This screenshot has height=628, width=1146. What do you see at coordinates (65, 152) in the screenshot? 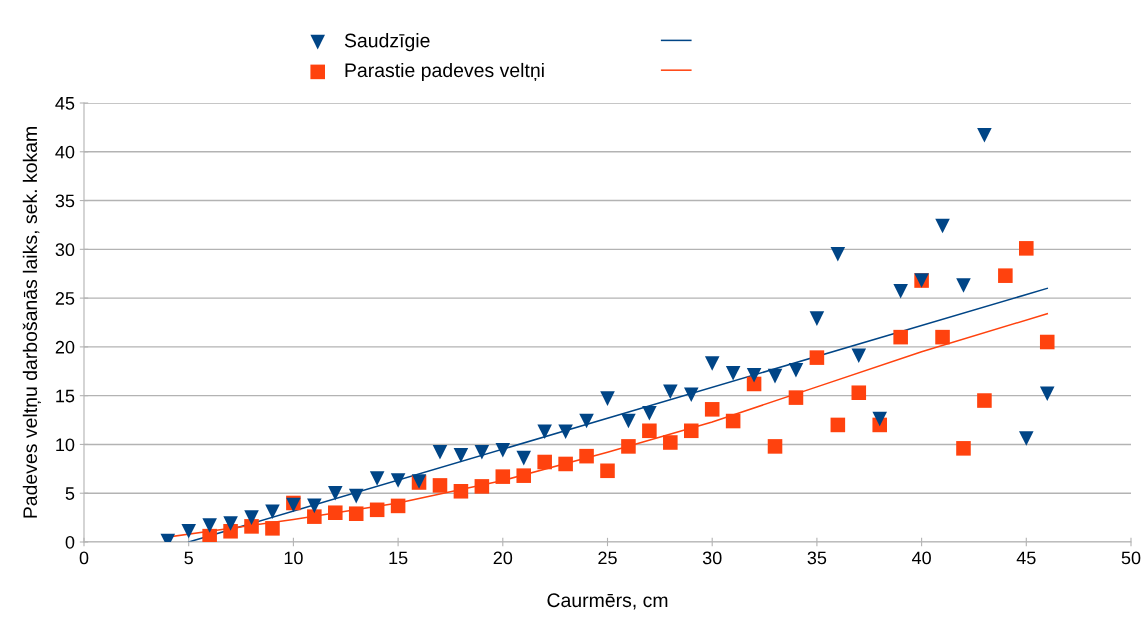
I see `y-tick-label: 40` at bounding box center [65, 152].